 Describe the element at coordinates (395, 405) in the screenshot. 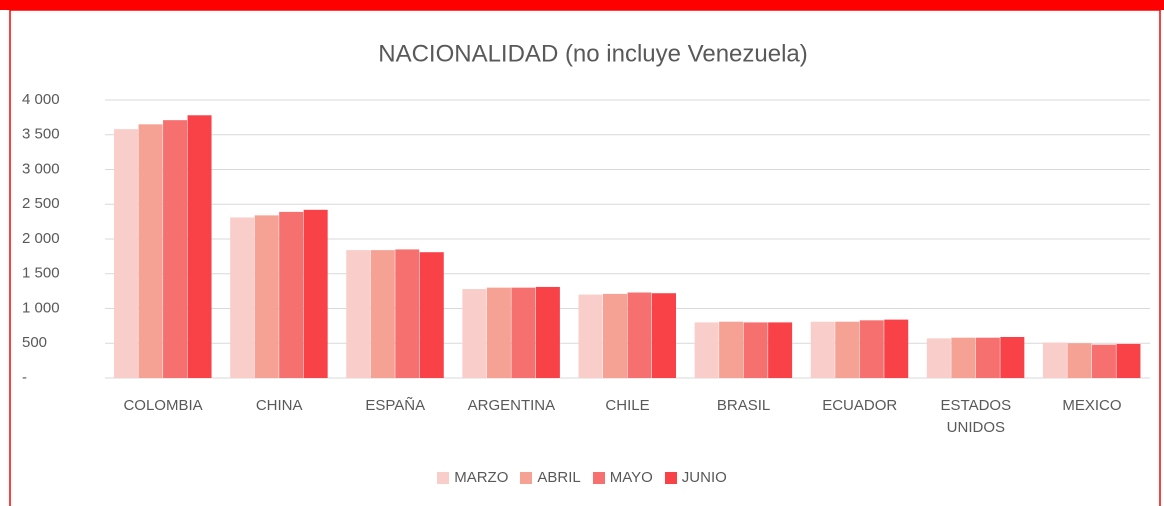

I see `x-tick-label: ESPAÑA` at that location.